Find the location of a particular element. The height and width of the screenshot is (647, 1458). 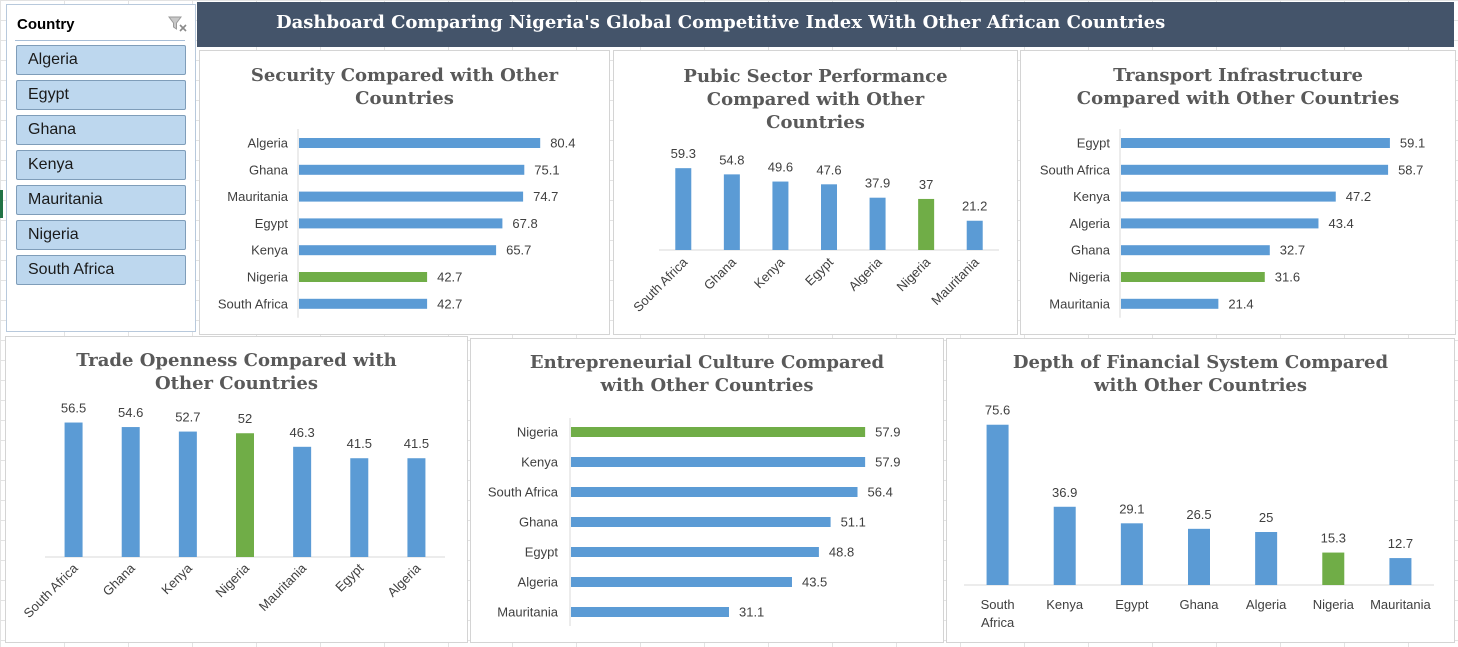

value-label-ghana: 51.1 is located at coordinates (853, 522).